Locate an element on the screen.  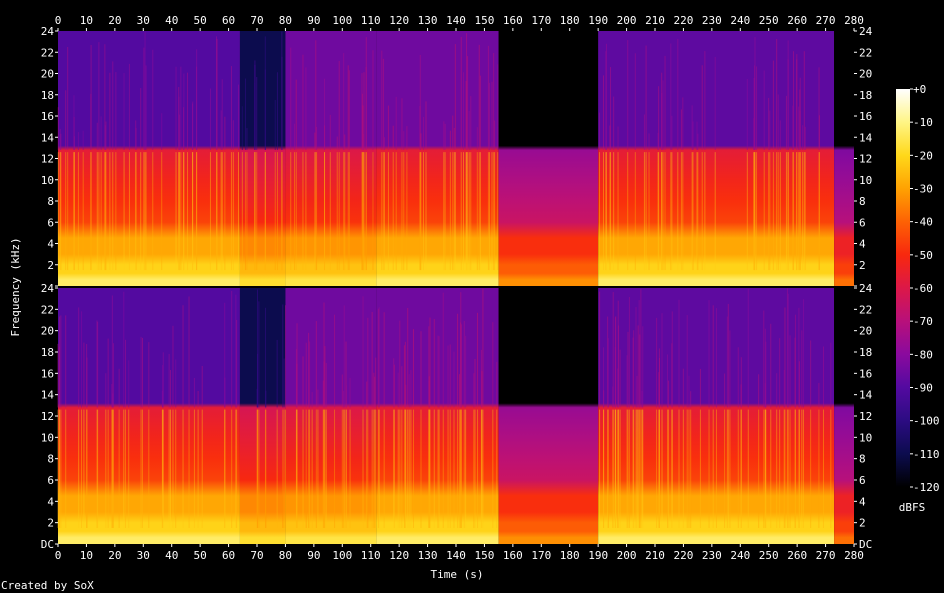
x-tick-label-top: 30 is located at coordinates (143, 20).